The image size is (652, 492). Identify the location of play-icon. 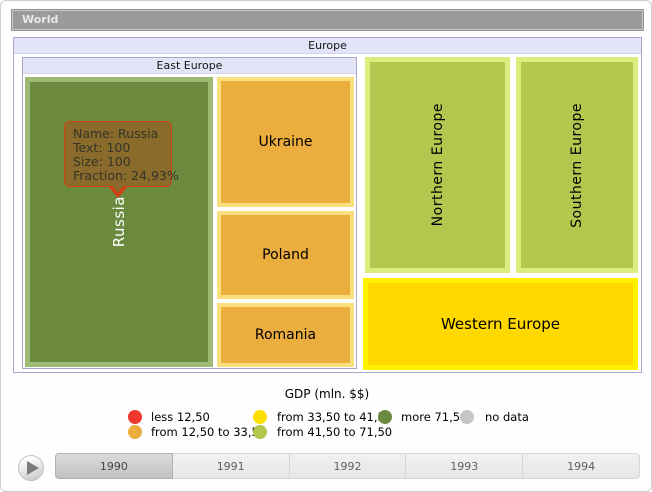
(33, 468).